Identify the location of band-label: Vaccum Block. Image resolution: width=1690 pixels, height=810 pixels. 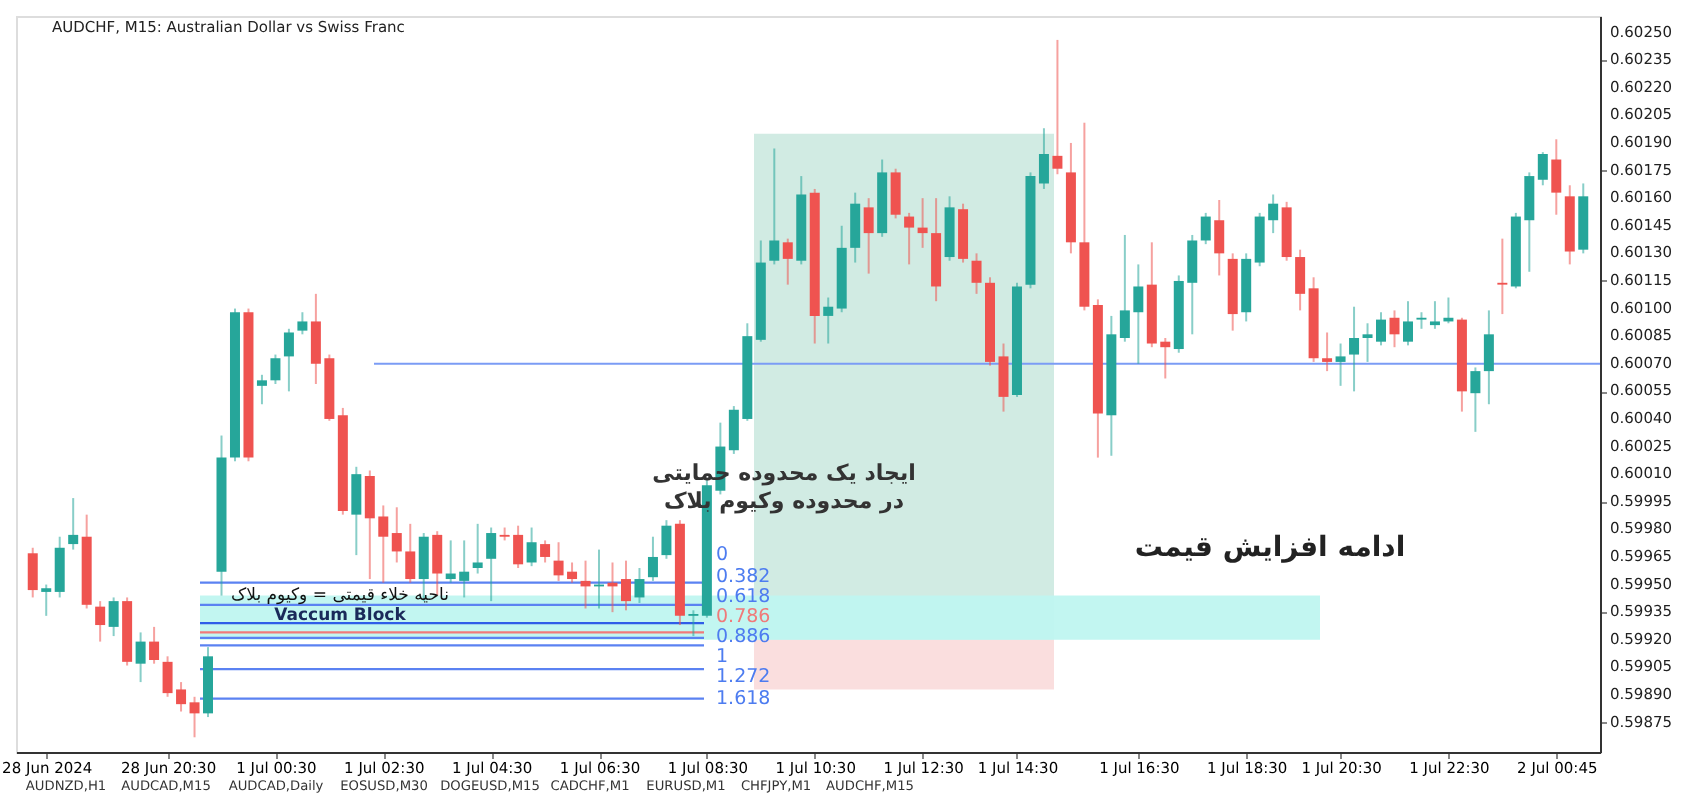
(340, 616).